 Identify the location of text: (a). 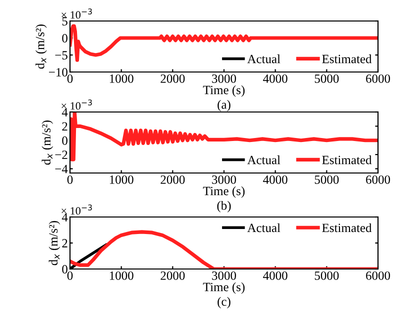
(224, 106).